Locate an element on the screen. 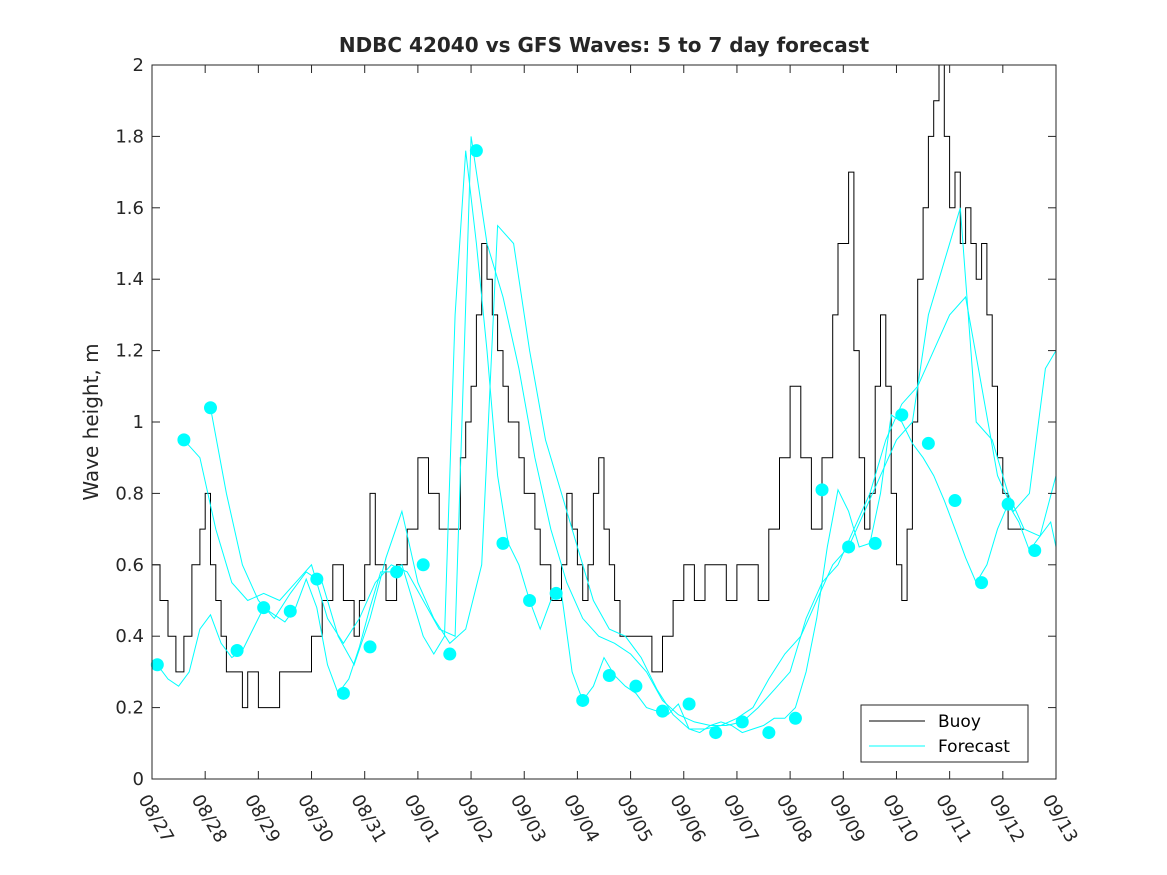 The image size is (1167, 875). y-tick-label: 1 is located at coordinates (138, 422).